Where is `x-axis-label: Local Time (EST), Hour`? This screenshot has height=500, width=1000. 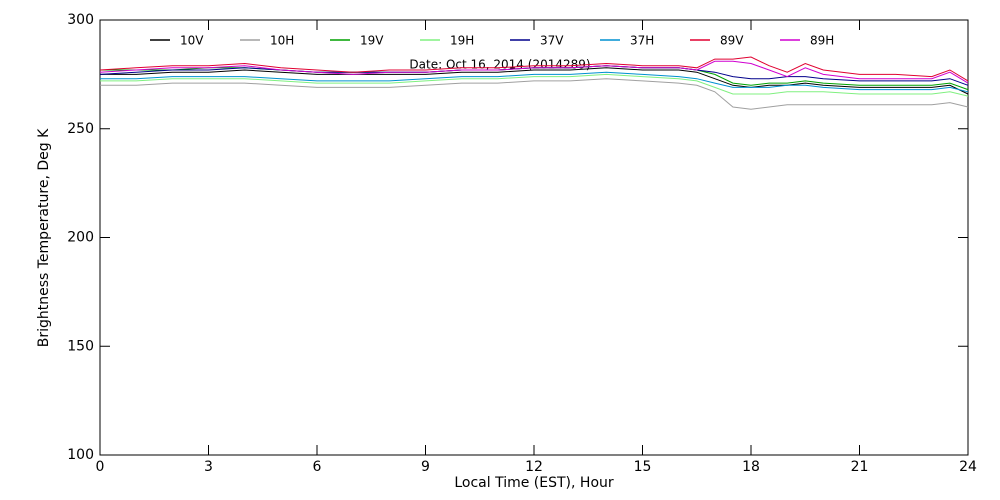
x-axis-label: Local Time (EST), Hour is located at coordinates (534, 483).